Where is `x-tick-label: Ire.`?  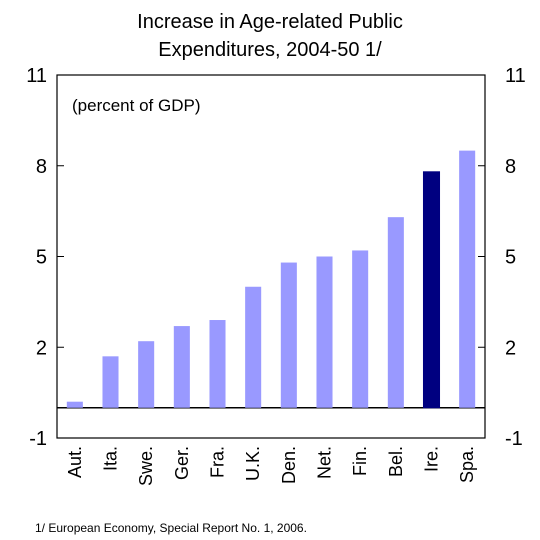
x-tick-label: Ire. is located at coordinates (432, 459).